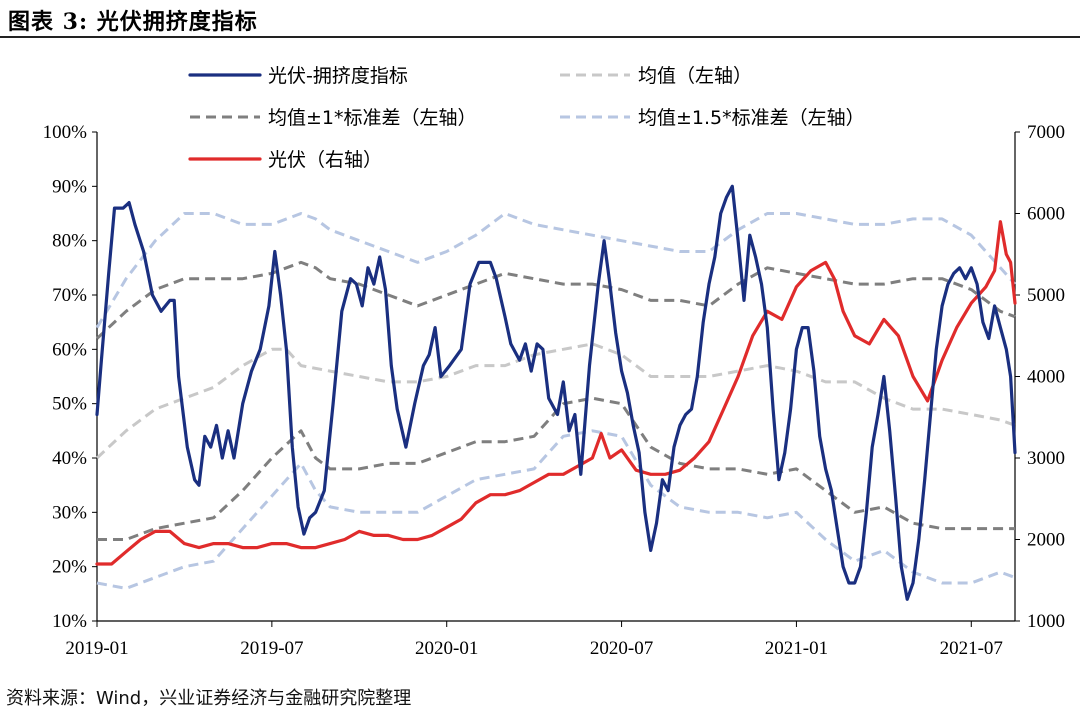 The image size is (1080, 715). What do you see at coordinates (69, 186) in the screenshot?
I see `left-tick-label: 90%` at bounding box center [69, 186].